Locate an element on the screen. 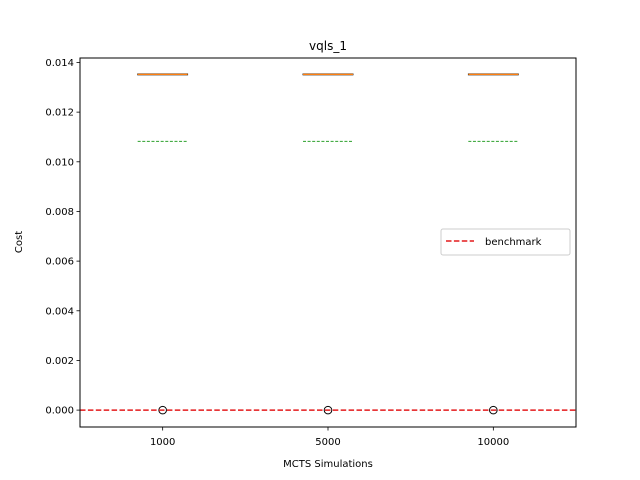 The width and height of the screenshot is (640, 480). legend: benchmark is located at coordinates (505, 242).